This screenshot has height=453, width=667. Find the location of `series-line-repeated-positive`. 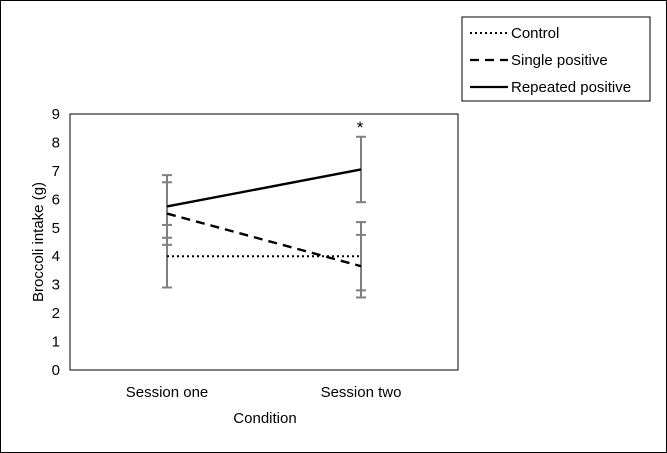

series-line-repeated-positive is located at coordinates (264, 188).